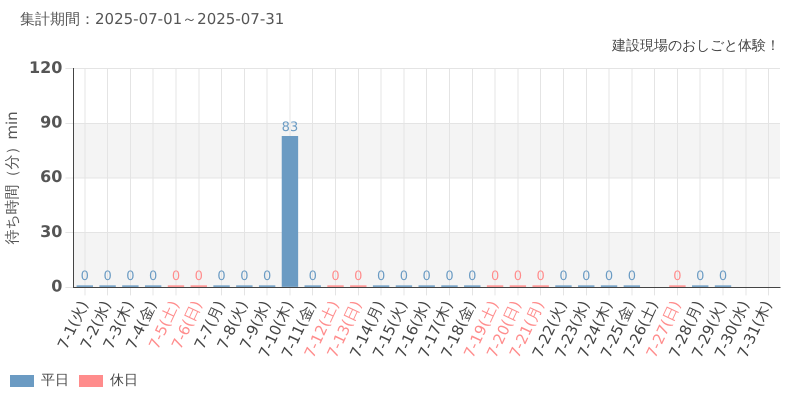 The image size is (800, 400). Describe the element at coordinates (45, 67) in the screenshot. I see `y-tick-label: 120` at that location.